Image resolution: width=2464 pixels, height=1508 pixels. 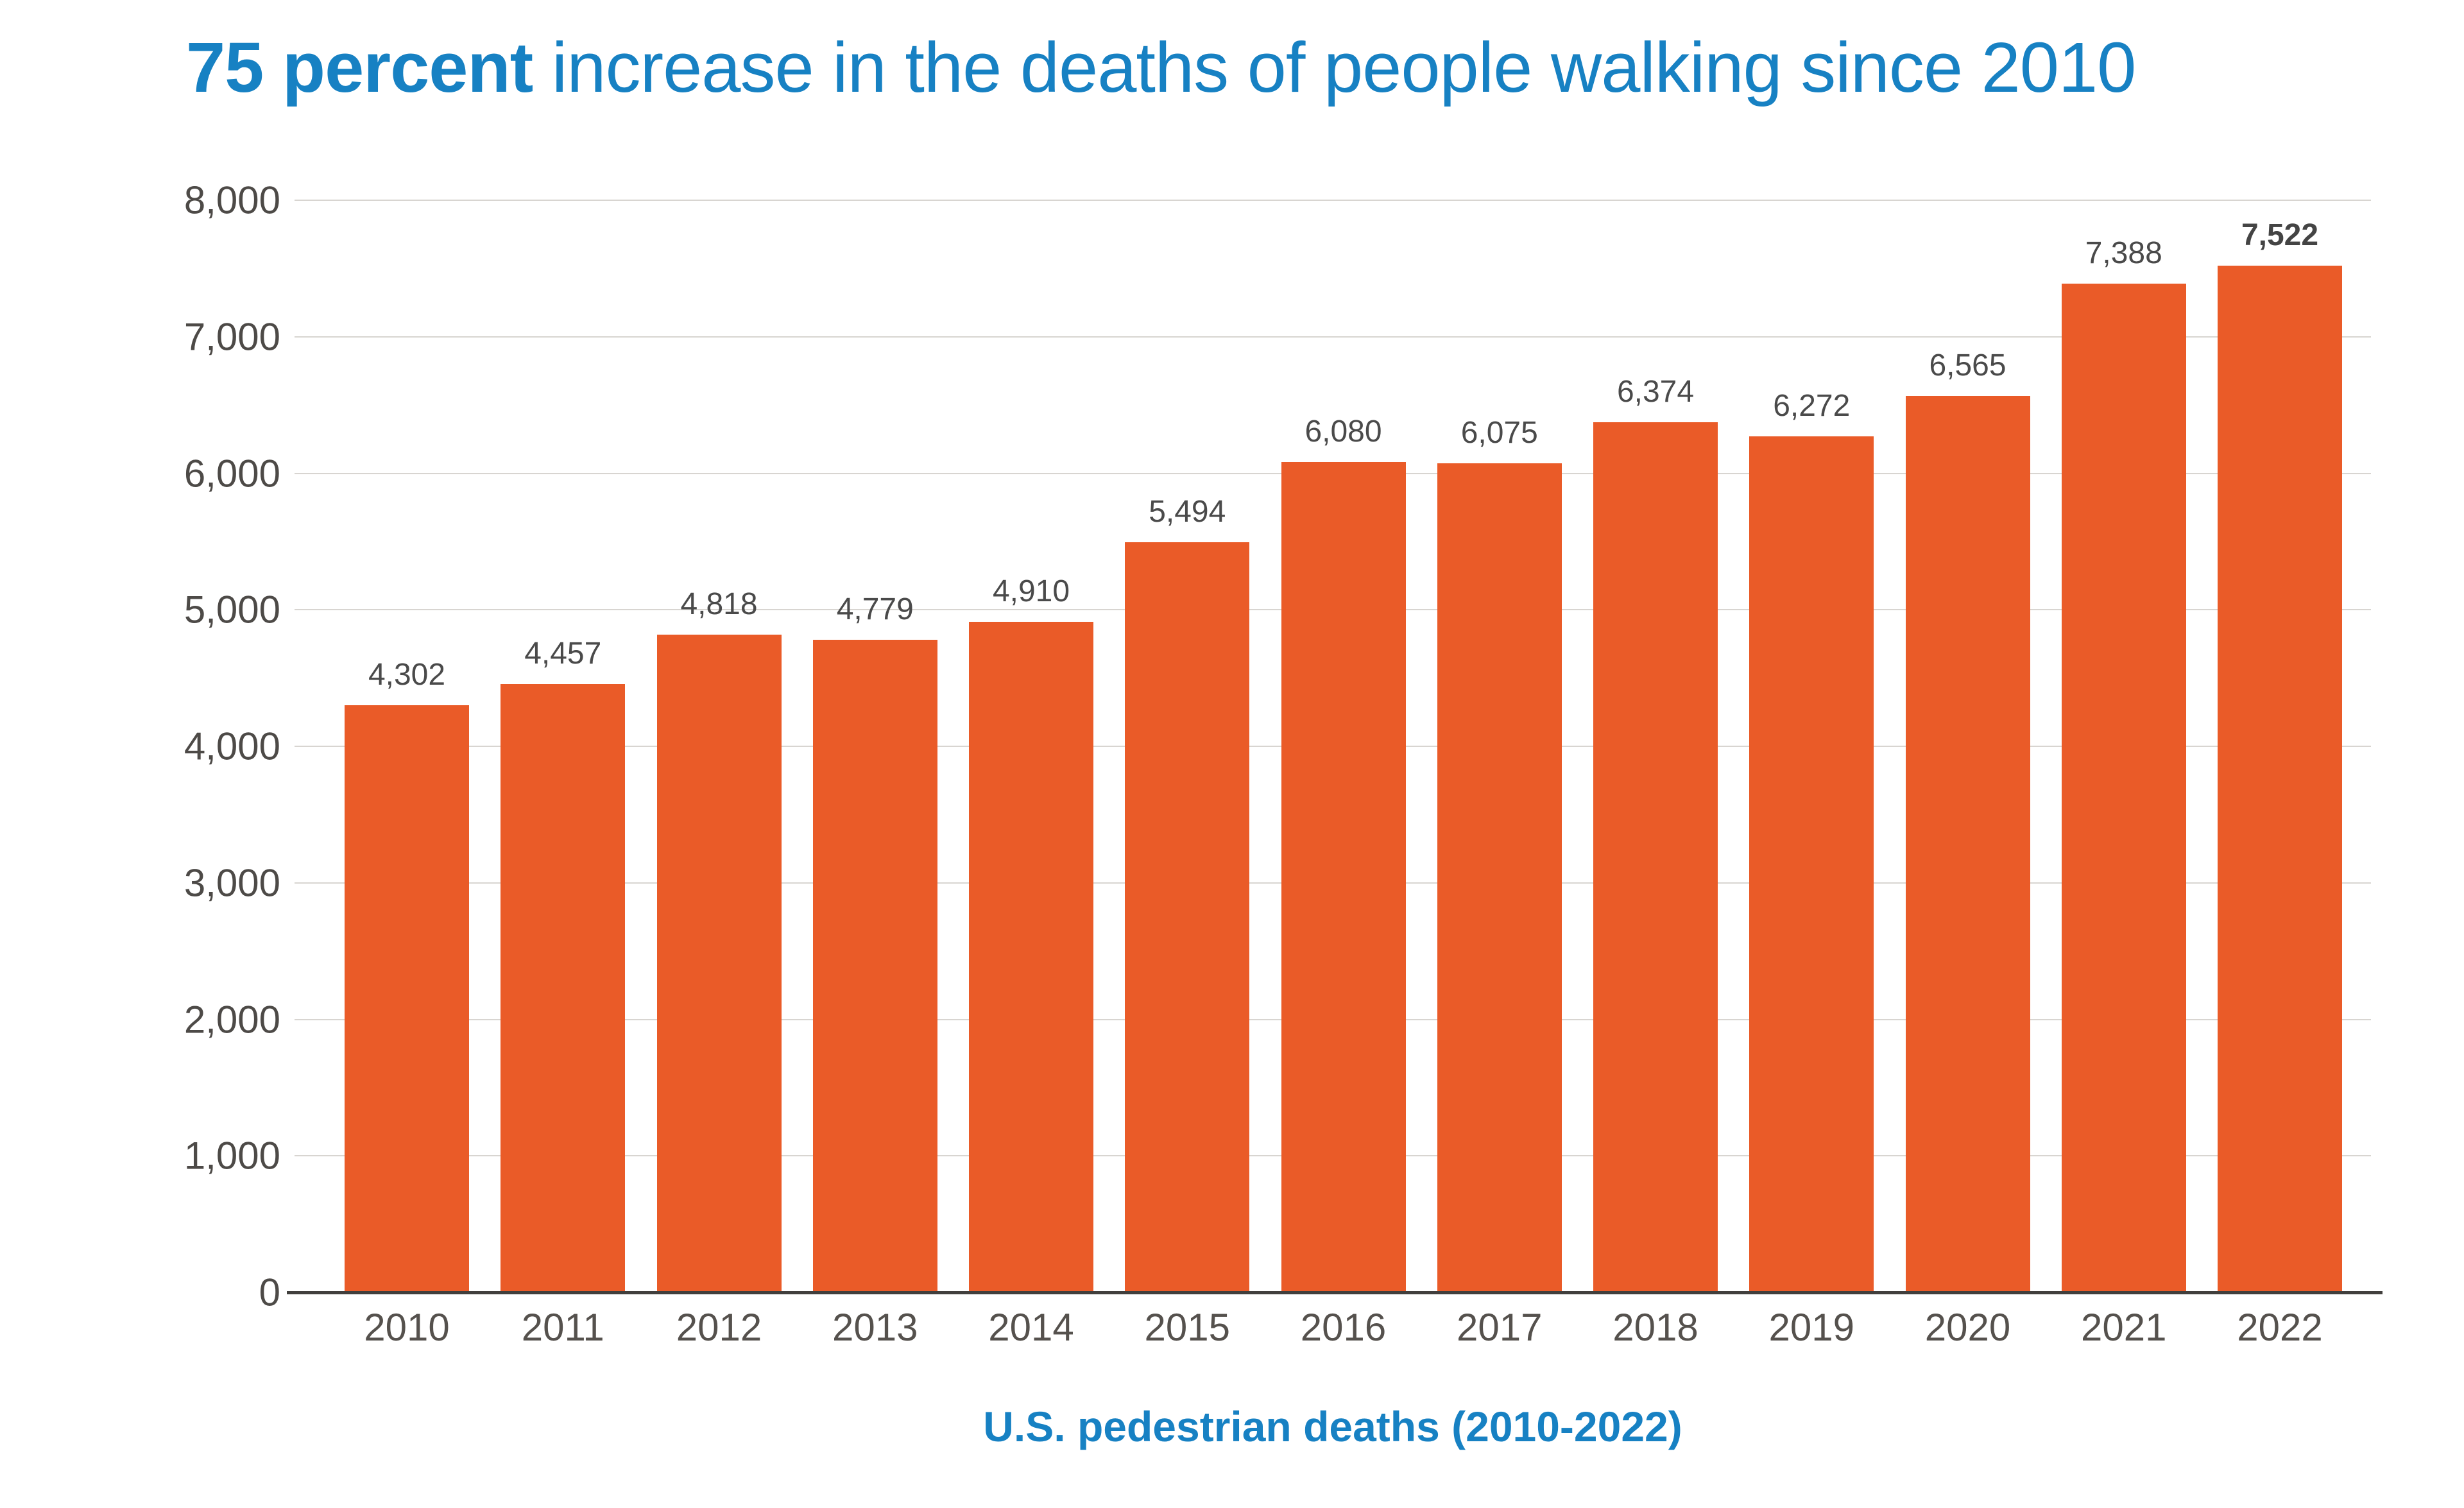 I want to click on y-tick-label: 7,000, so click(x=232, y=337).